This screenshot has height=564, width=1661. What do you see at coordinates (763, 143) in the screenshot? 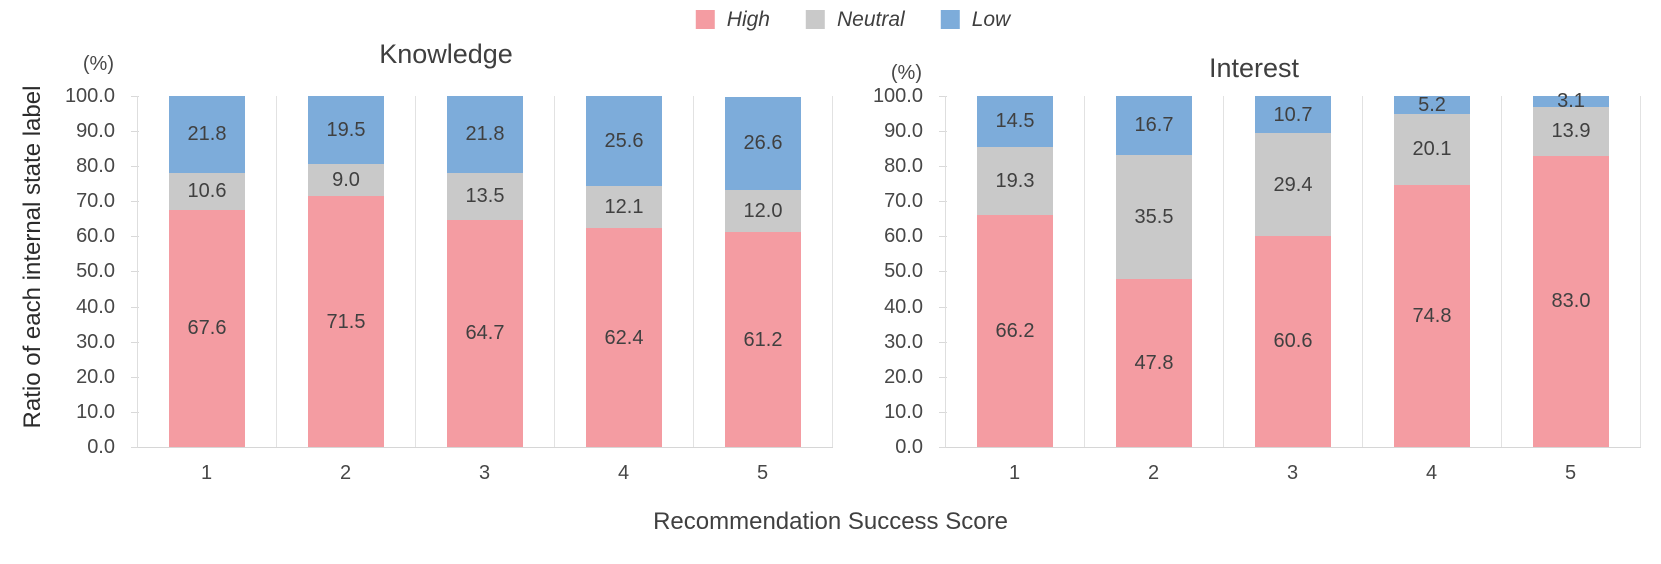
I see `bar-segment-low: 26.6` at bounding box center [763, 143].